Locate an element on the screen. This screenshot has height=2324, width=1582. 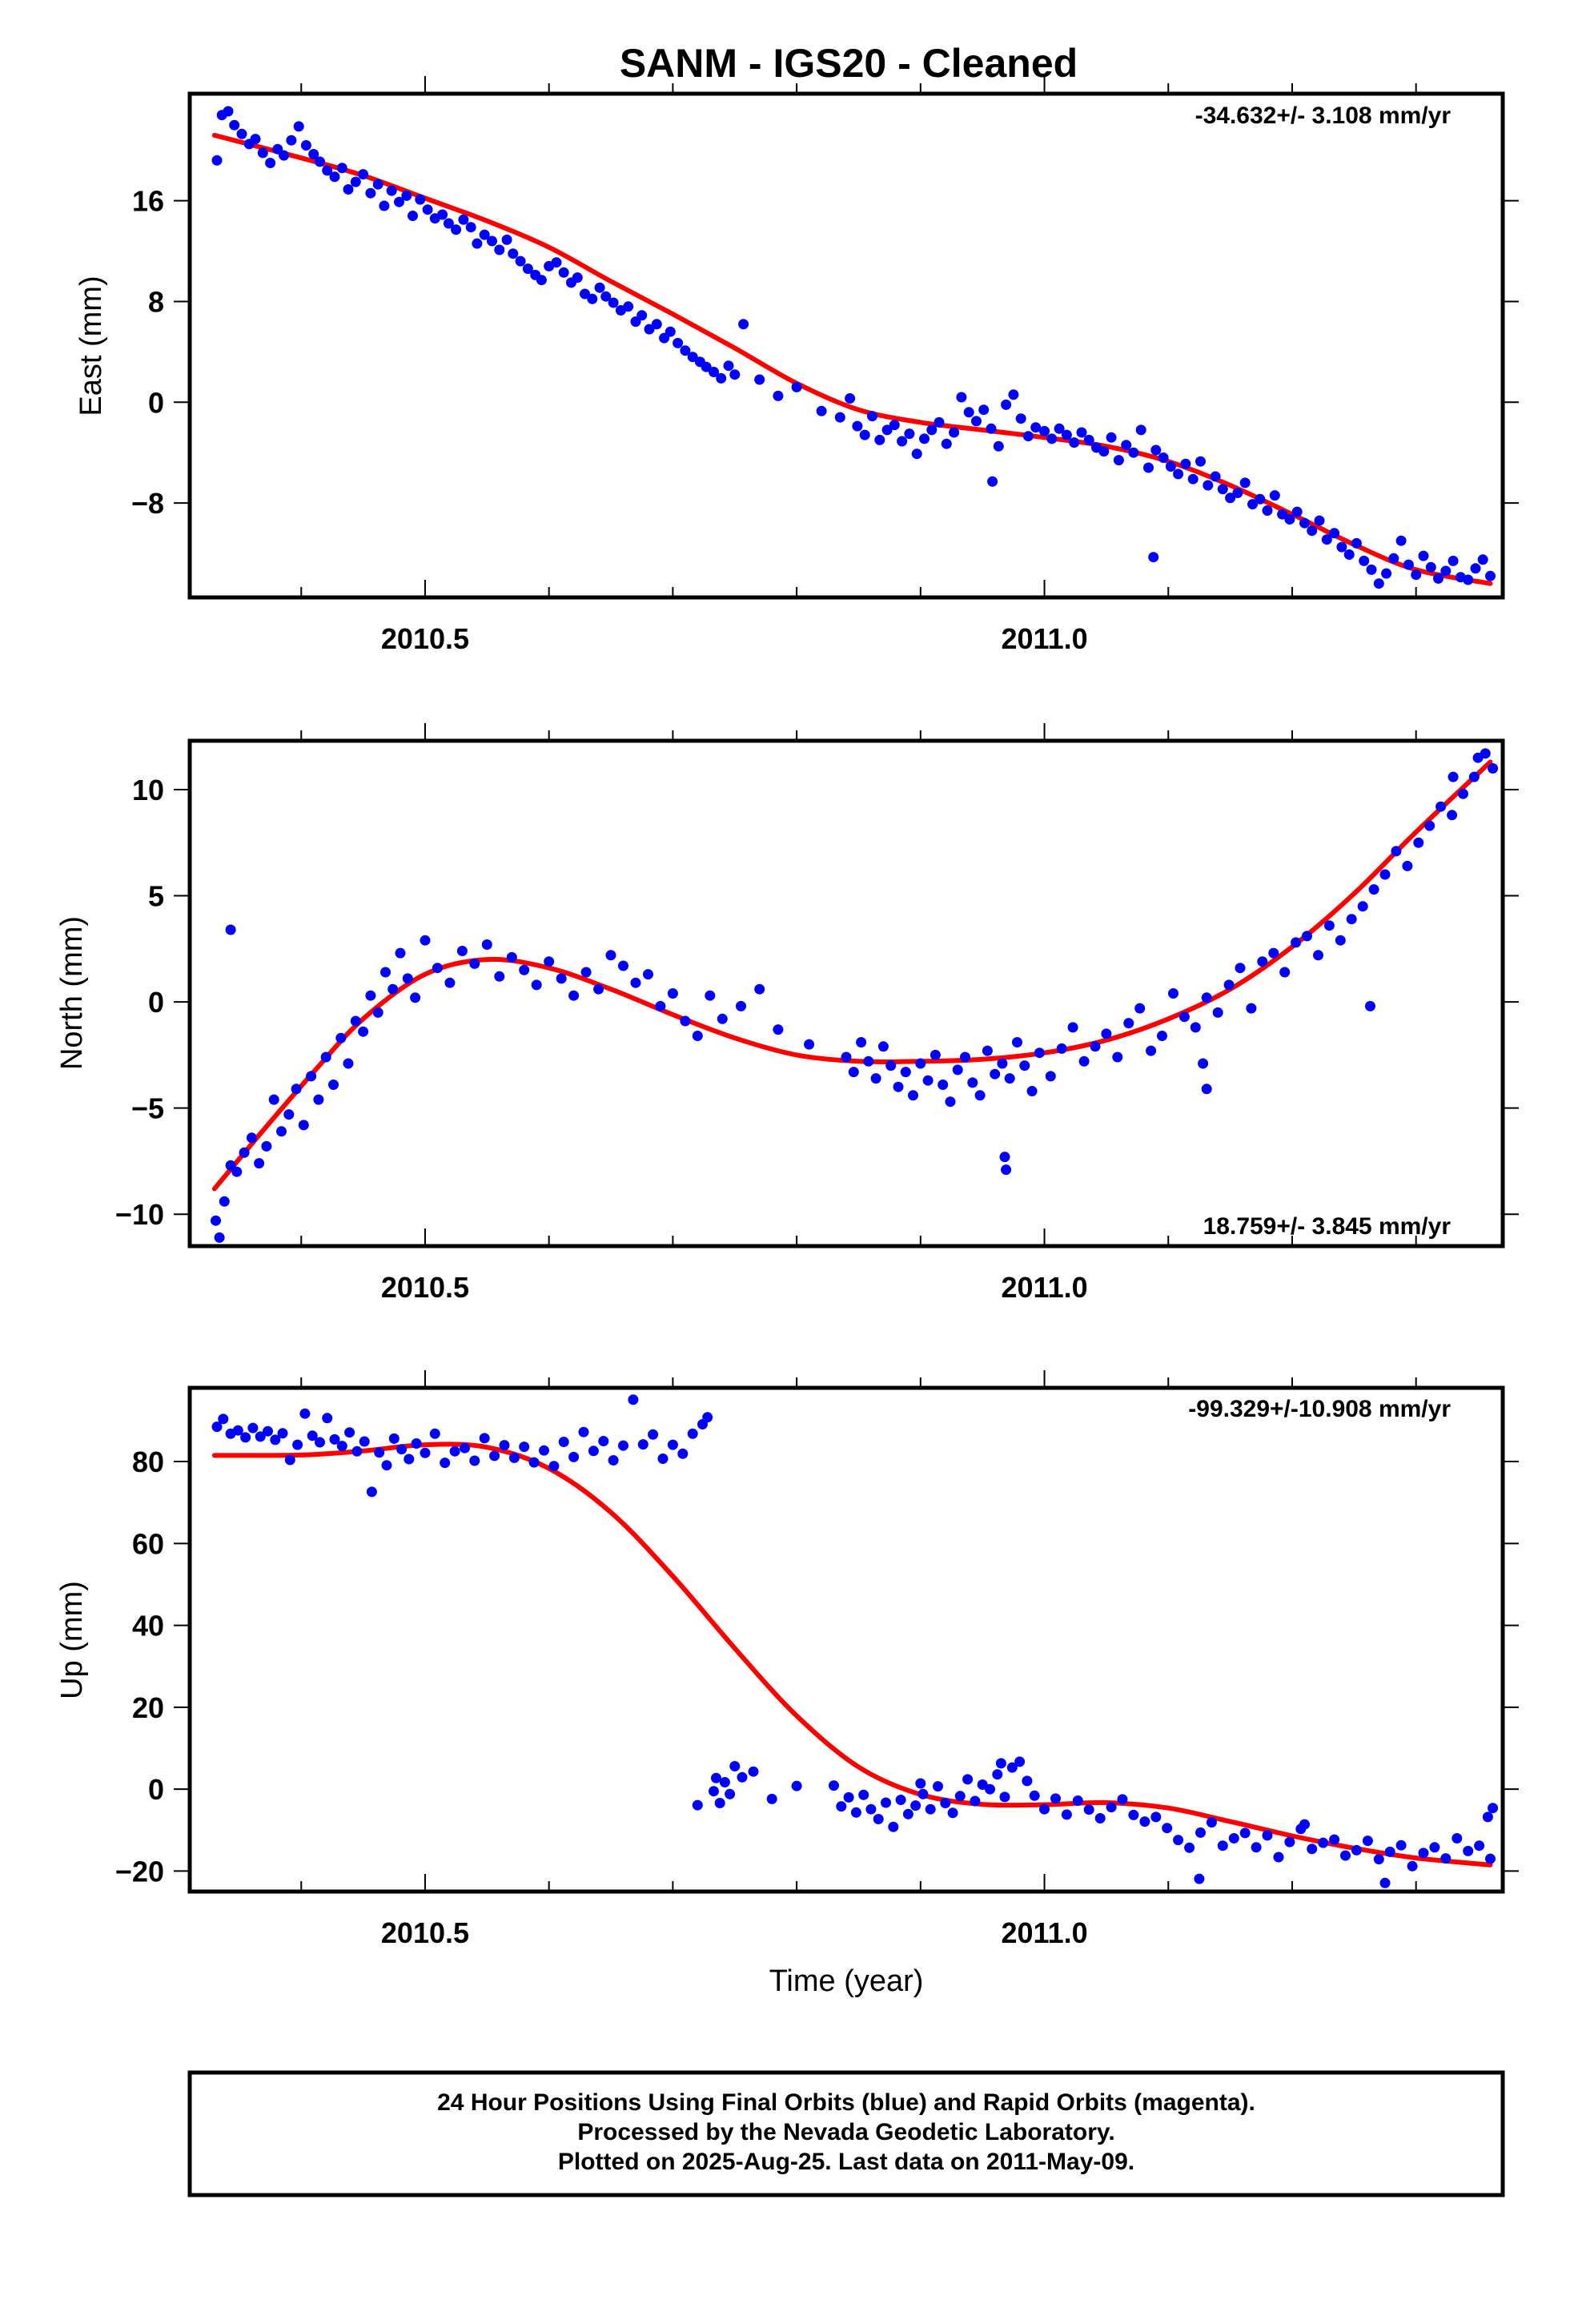
up-y-tick-label: 60 is located at coordinates (148, 1543).